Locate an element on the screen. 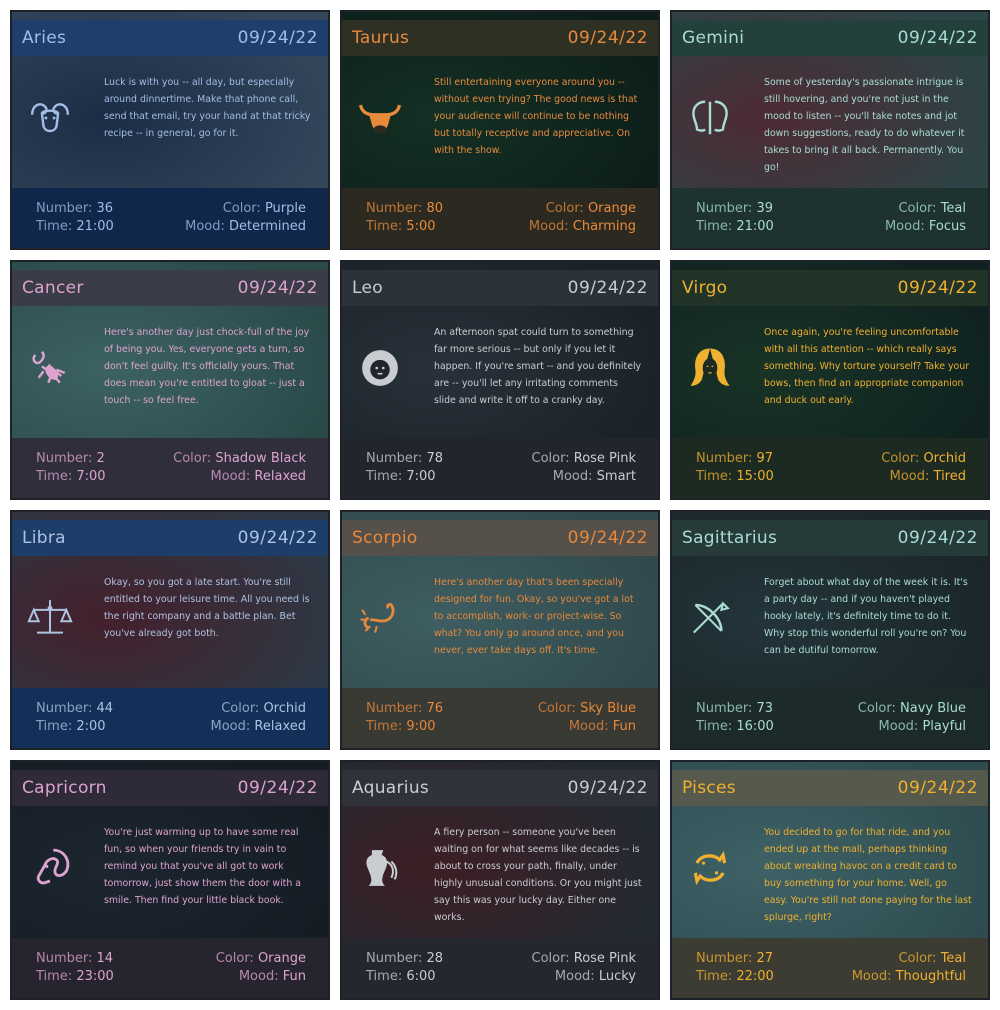  card-header: Taurus 09/24/22 is located at coordinates (500, 38).